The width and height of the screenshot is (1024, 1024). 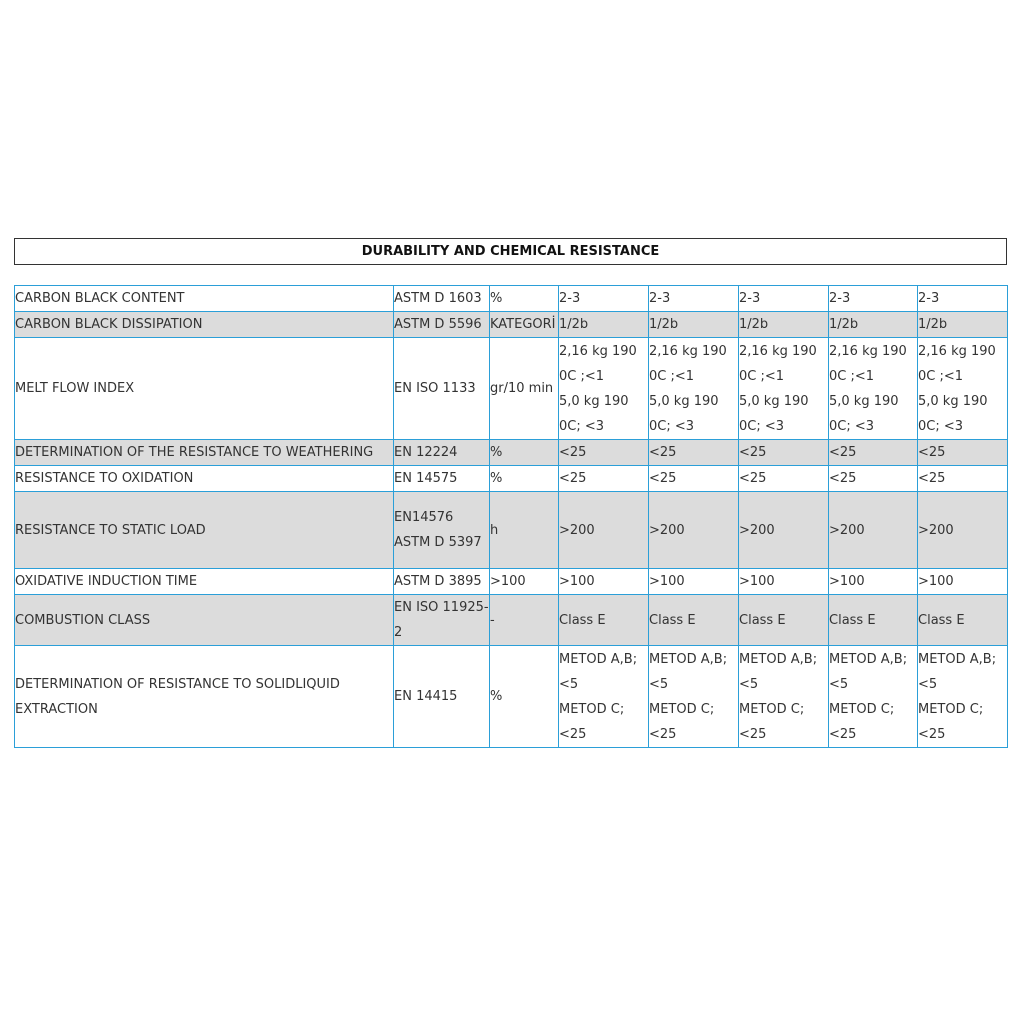 What do you see at coordinates (524, 620) in the screenshot?
I see `table-cell: -` at bounding box center [524, 620].